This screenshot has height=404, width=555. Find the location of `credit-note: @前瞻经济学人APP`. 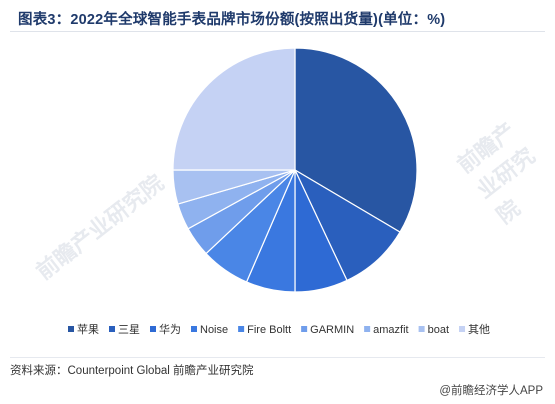

credit-note: @前瞻经济学人APP is located at coordinates (491, 391).